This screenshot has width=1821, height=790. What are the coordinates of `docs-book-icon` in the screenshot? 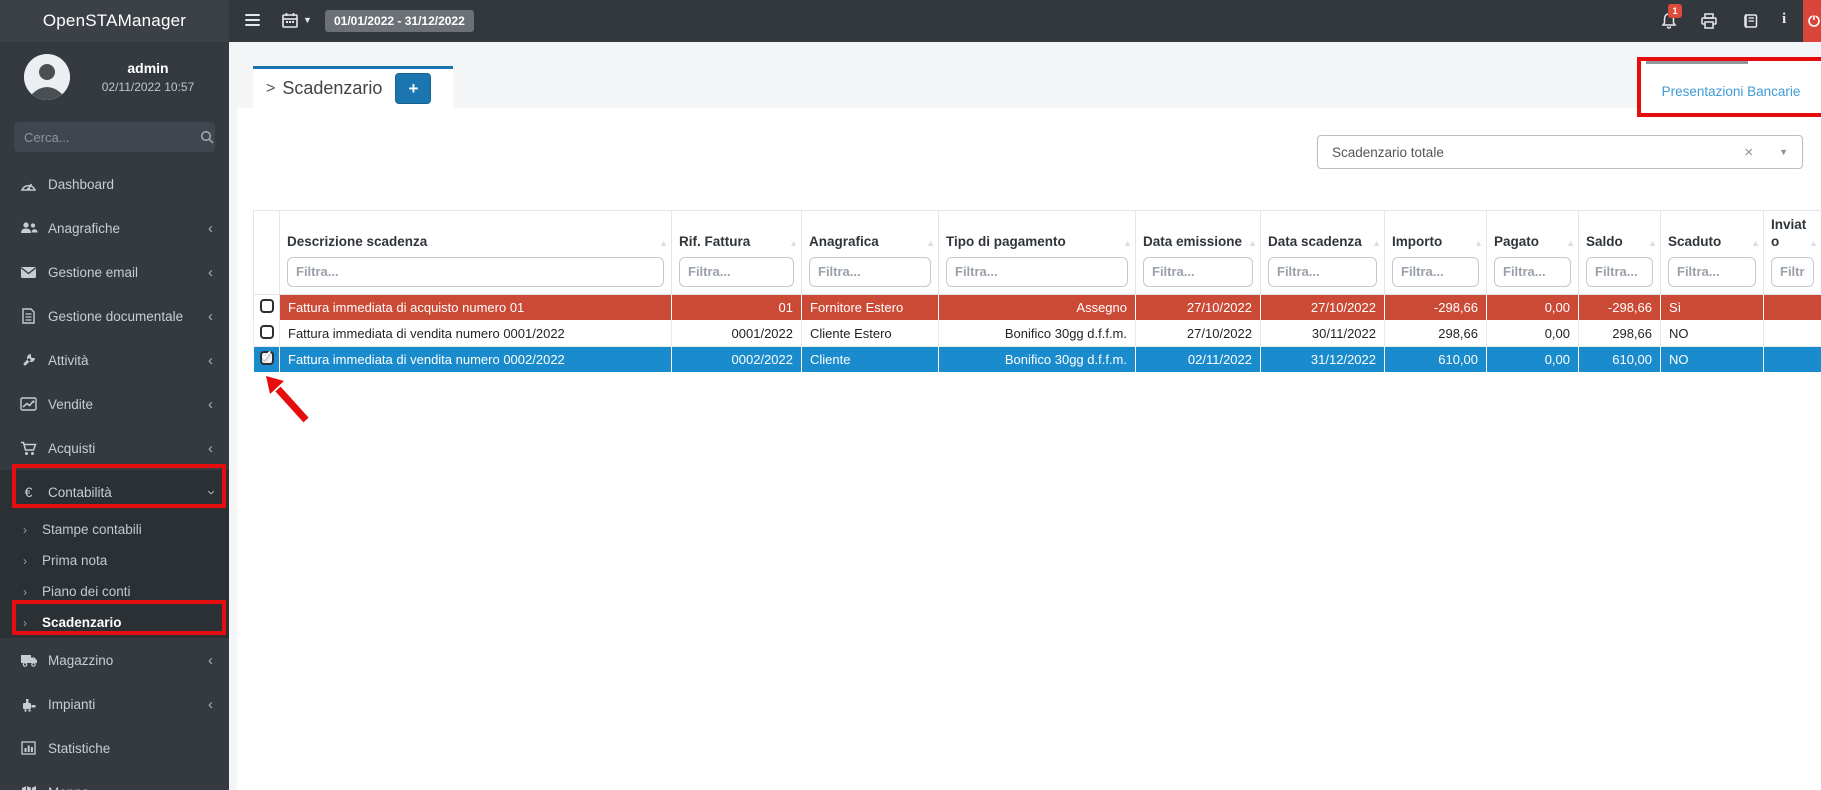 It's located at (1751, 21).